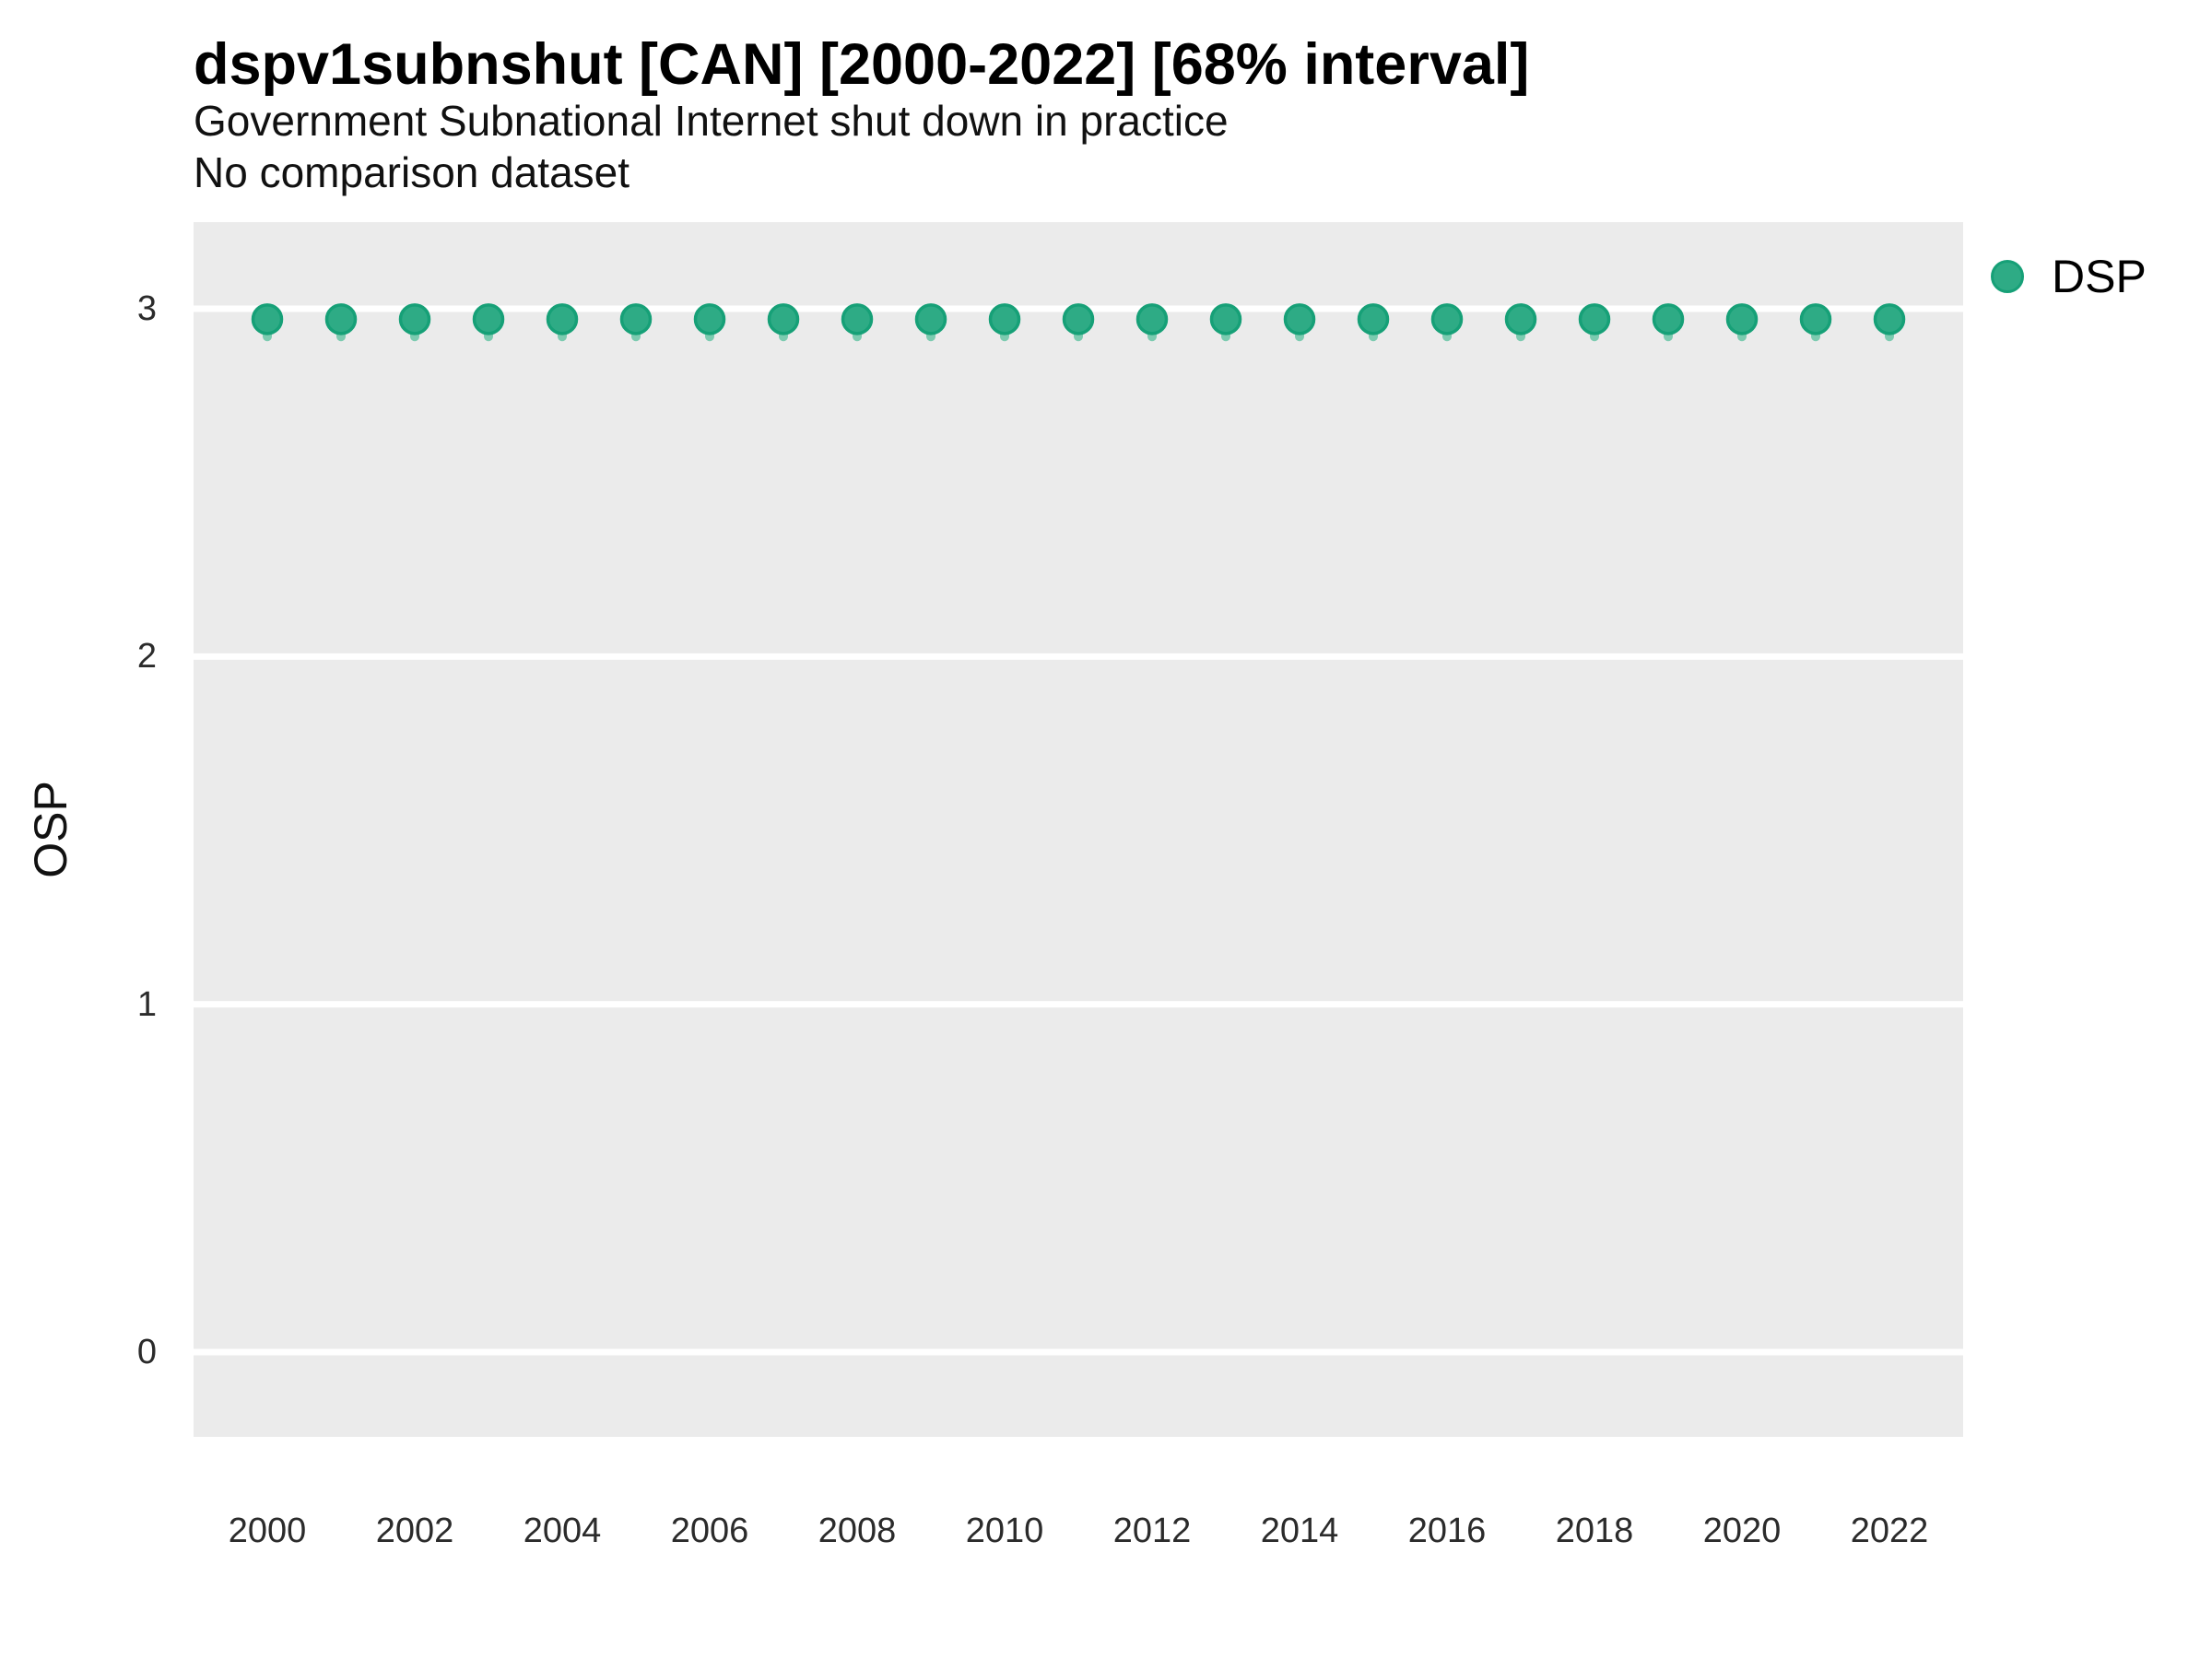 The width and height of the screenshot is (2212, 1659). What do you see at coordinates (562, 319) in the screenshot?
I see `data-point-2004` at bounding box center [562, 319].